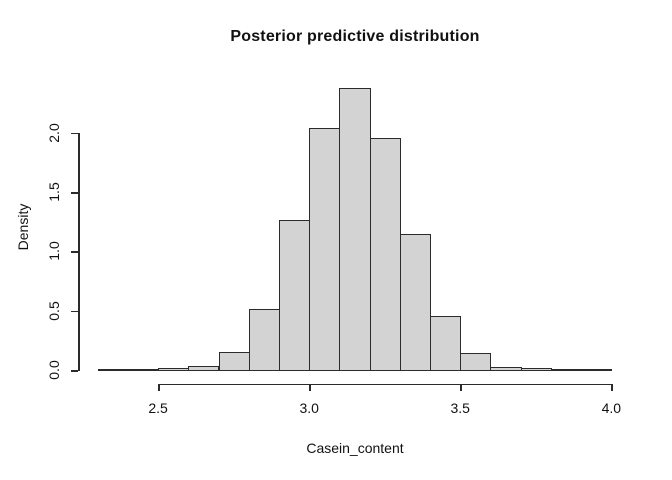 This screenshot has width=672, height=480. I want to click on y-tick-label: 1.5, so click(54, 192).